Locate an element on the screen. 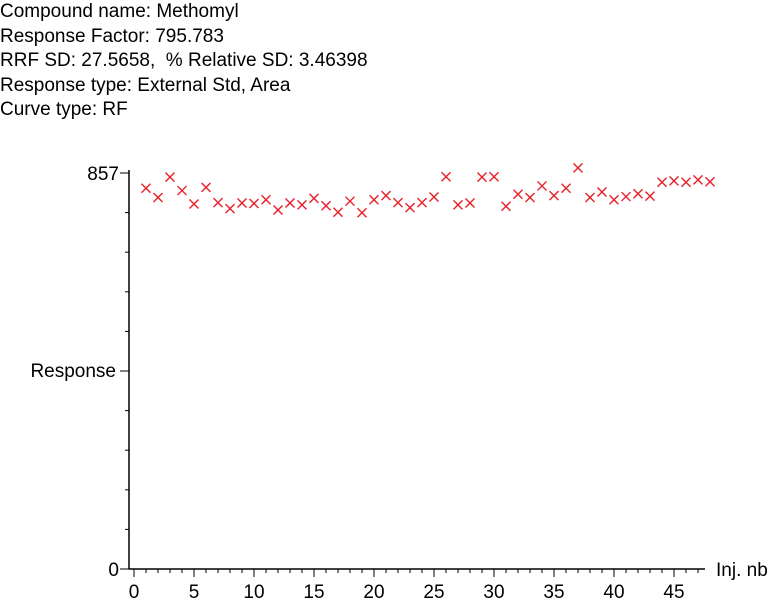  x-tick-label: 15 is located at coordinates (313, 591).